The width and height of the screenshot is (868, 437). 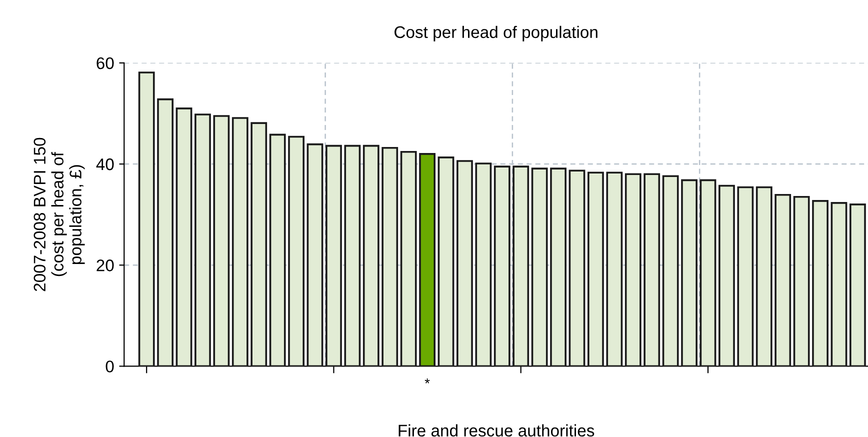 What do you see at coordinates (110, 366) in the screenshot?
I see `y-tick-label: 0` at bounding box center [110, 366].